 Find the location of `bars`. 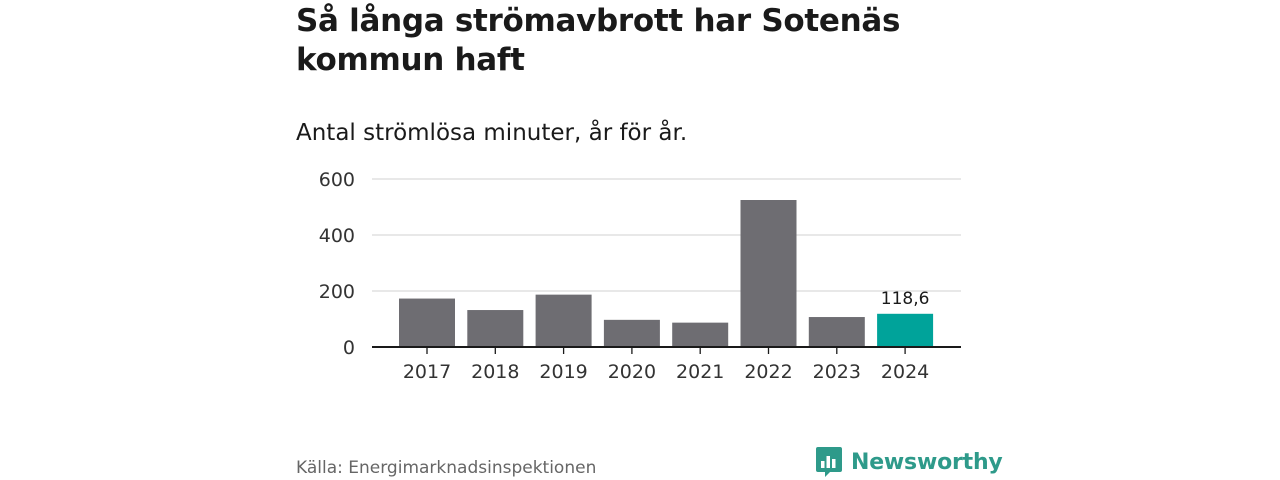

bars is located at coordinates (666, 273).